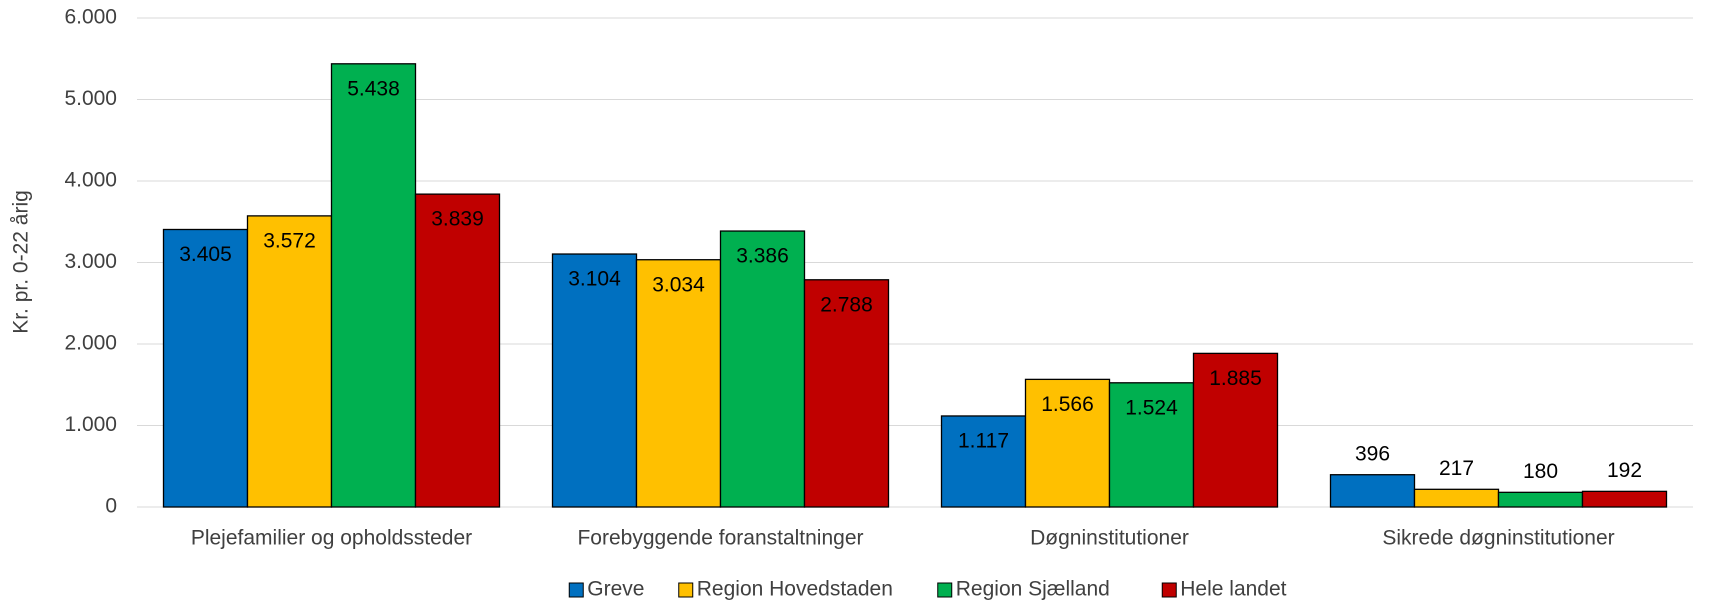 Image resolution: width=1719 pixels, height=609 pixels. What do you see at coordinates (1109, 538) in the screenshot?
I see `x-tick-label: Døgninstitutioner` at bounding box center [1109, 538].